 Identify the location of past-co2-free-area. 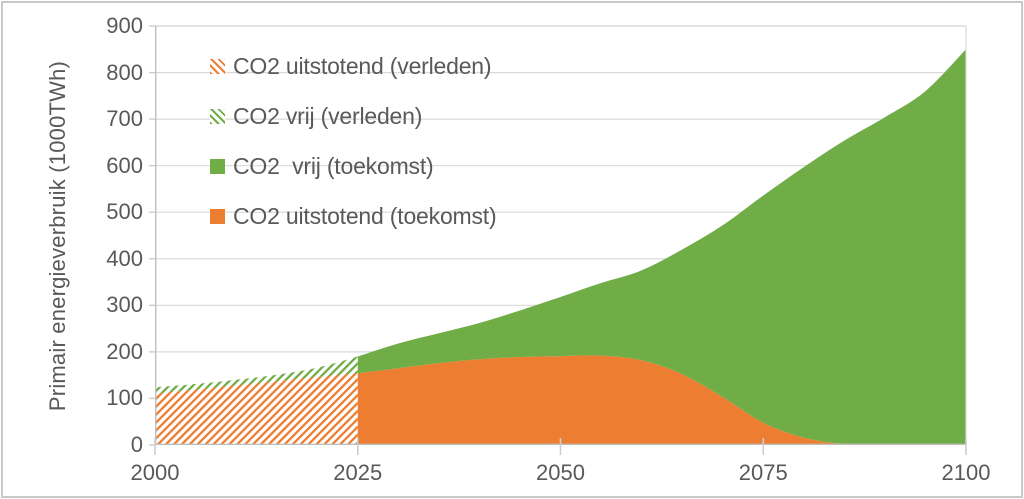
(256, 375).